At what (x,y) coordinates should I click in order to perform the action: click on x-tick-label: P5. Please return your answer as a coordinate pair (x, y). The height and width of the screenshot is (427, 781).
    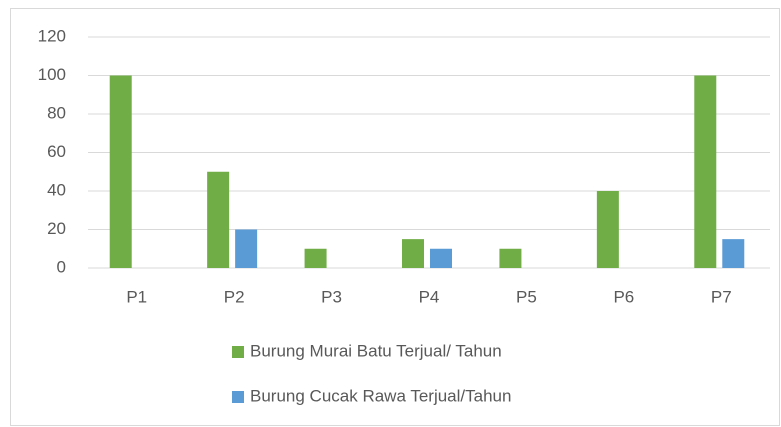
    Looking at the image, I should click on (526, 296).